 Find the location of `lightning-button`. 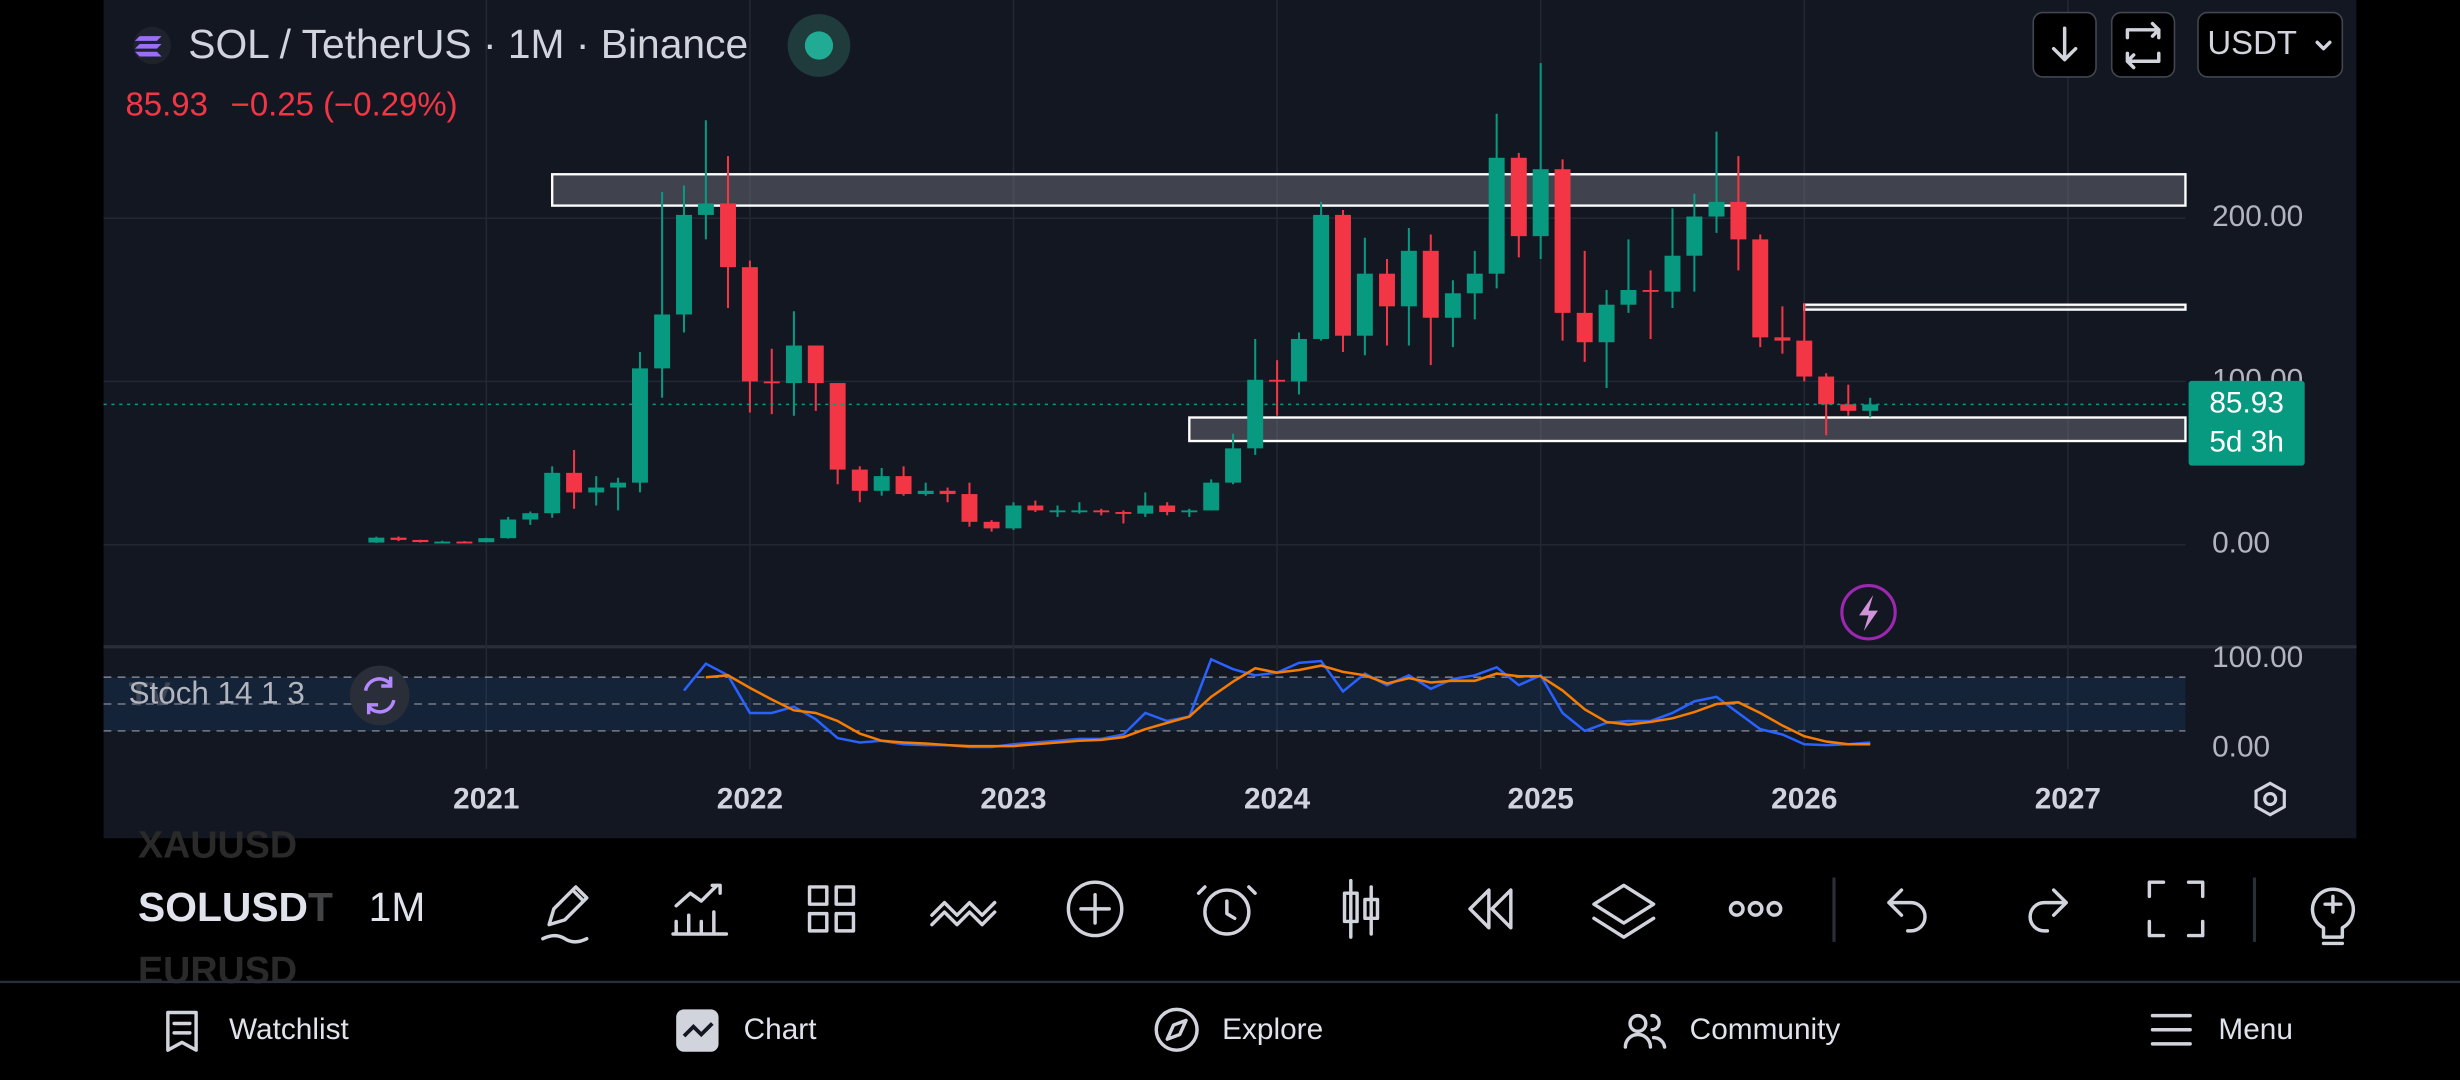

lightning-button is located at coordinates (1868, 612).